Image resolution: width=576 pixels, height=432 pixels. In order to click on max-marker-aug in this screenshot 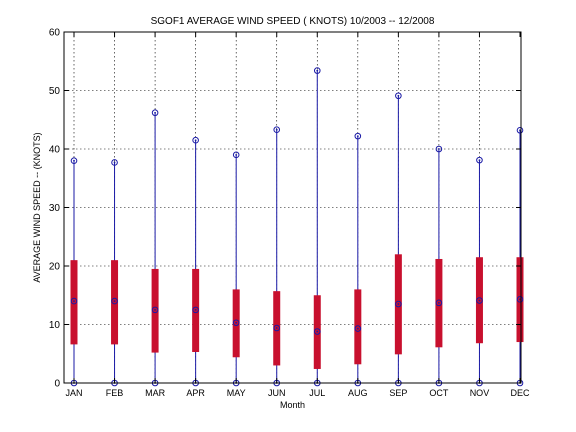, I will do `click(358, 136)`.